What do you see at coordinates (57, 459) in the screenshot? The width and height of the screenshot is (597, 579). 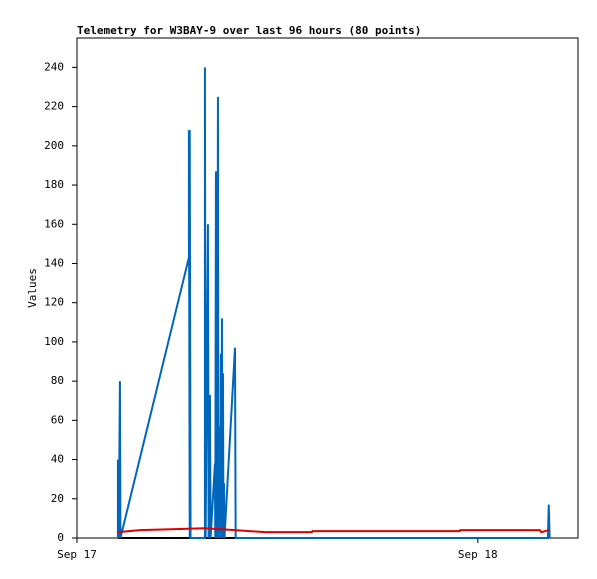 I see `y-tick-label: 40` at bounding box center [57, 459].